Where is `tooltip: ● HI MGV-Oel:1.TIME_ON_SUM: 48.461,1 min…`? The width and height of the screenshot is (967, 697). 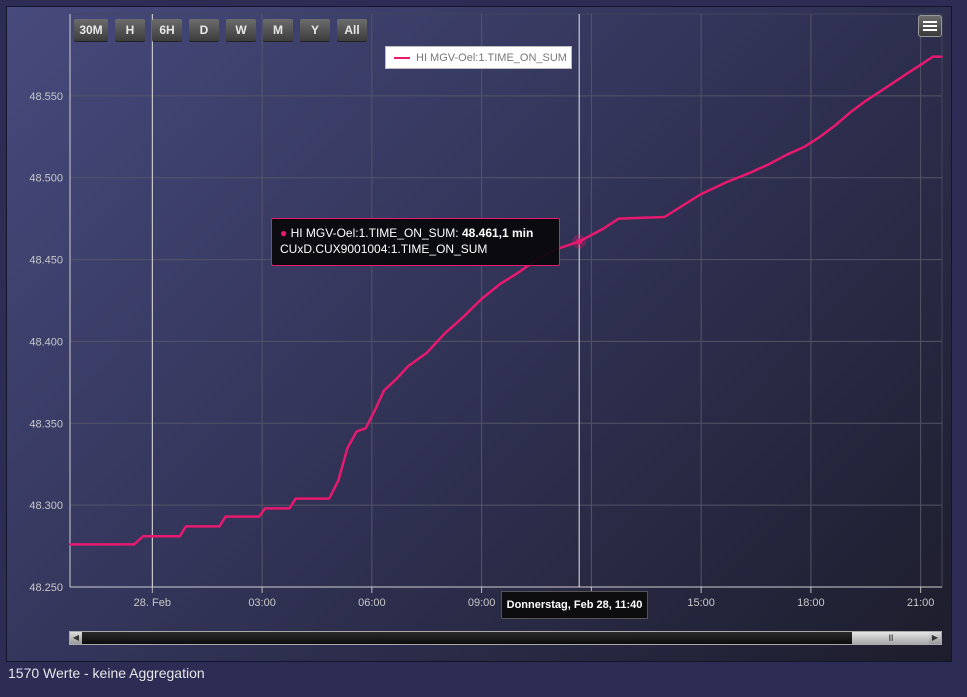 tooltip: ● HI MGV-Oel:1.TIME_ON_SUM: 48.461,1 min… is located at coordinates (415, 242).